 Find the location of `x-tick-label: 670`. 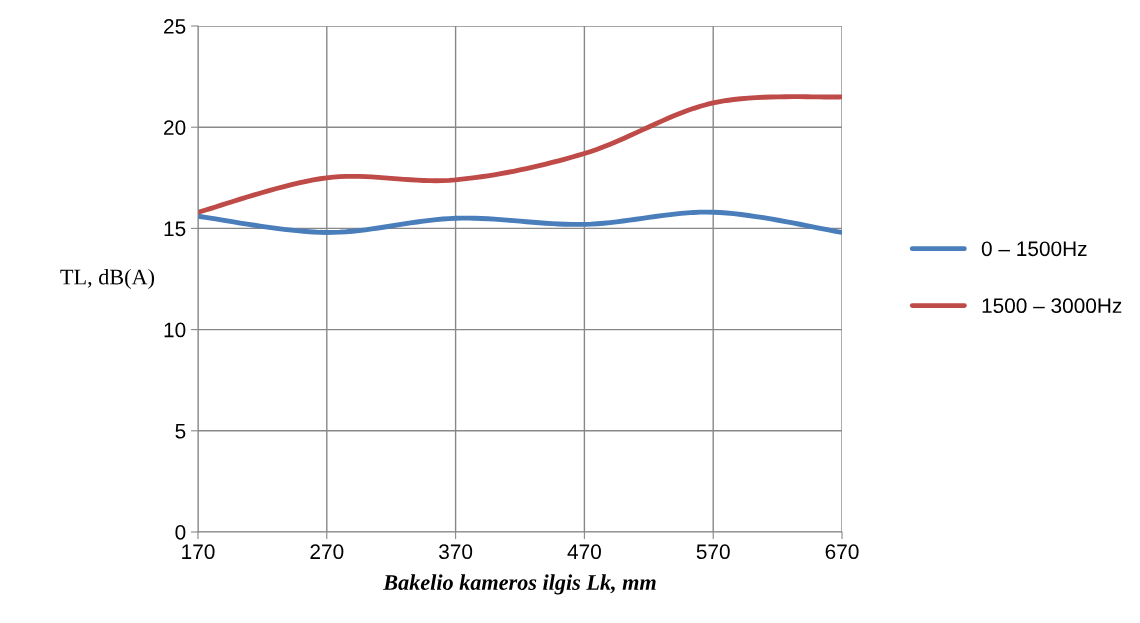

x-tick-label: 670 is located at coordinates (842, 552).